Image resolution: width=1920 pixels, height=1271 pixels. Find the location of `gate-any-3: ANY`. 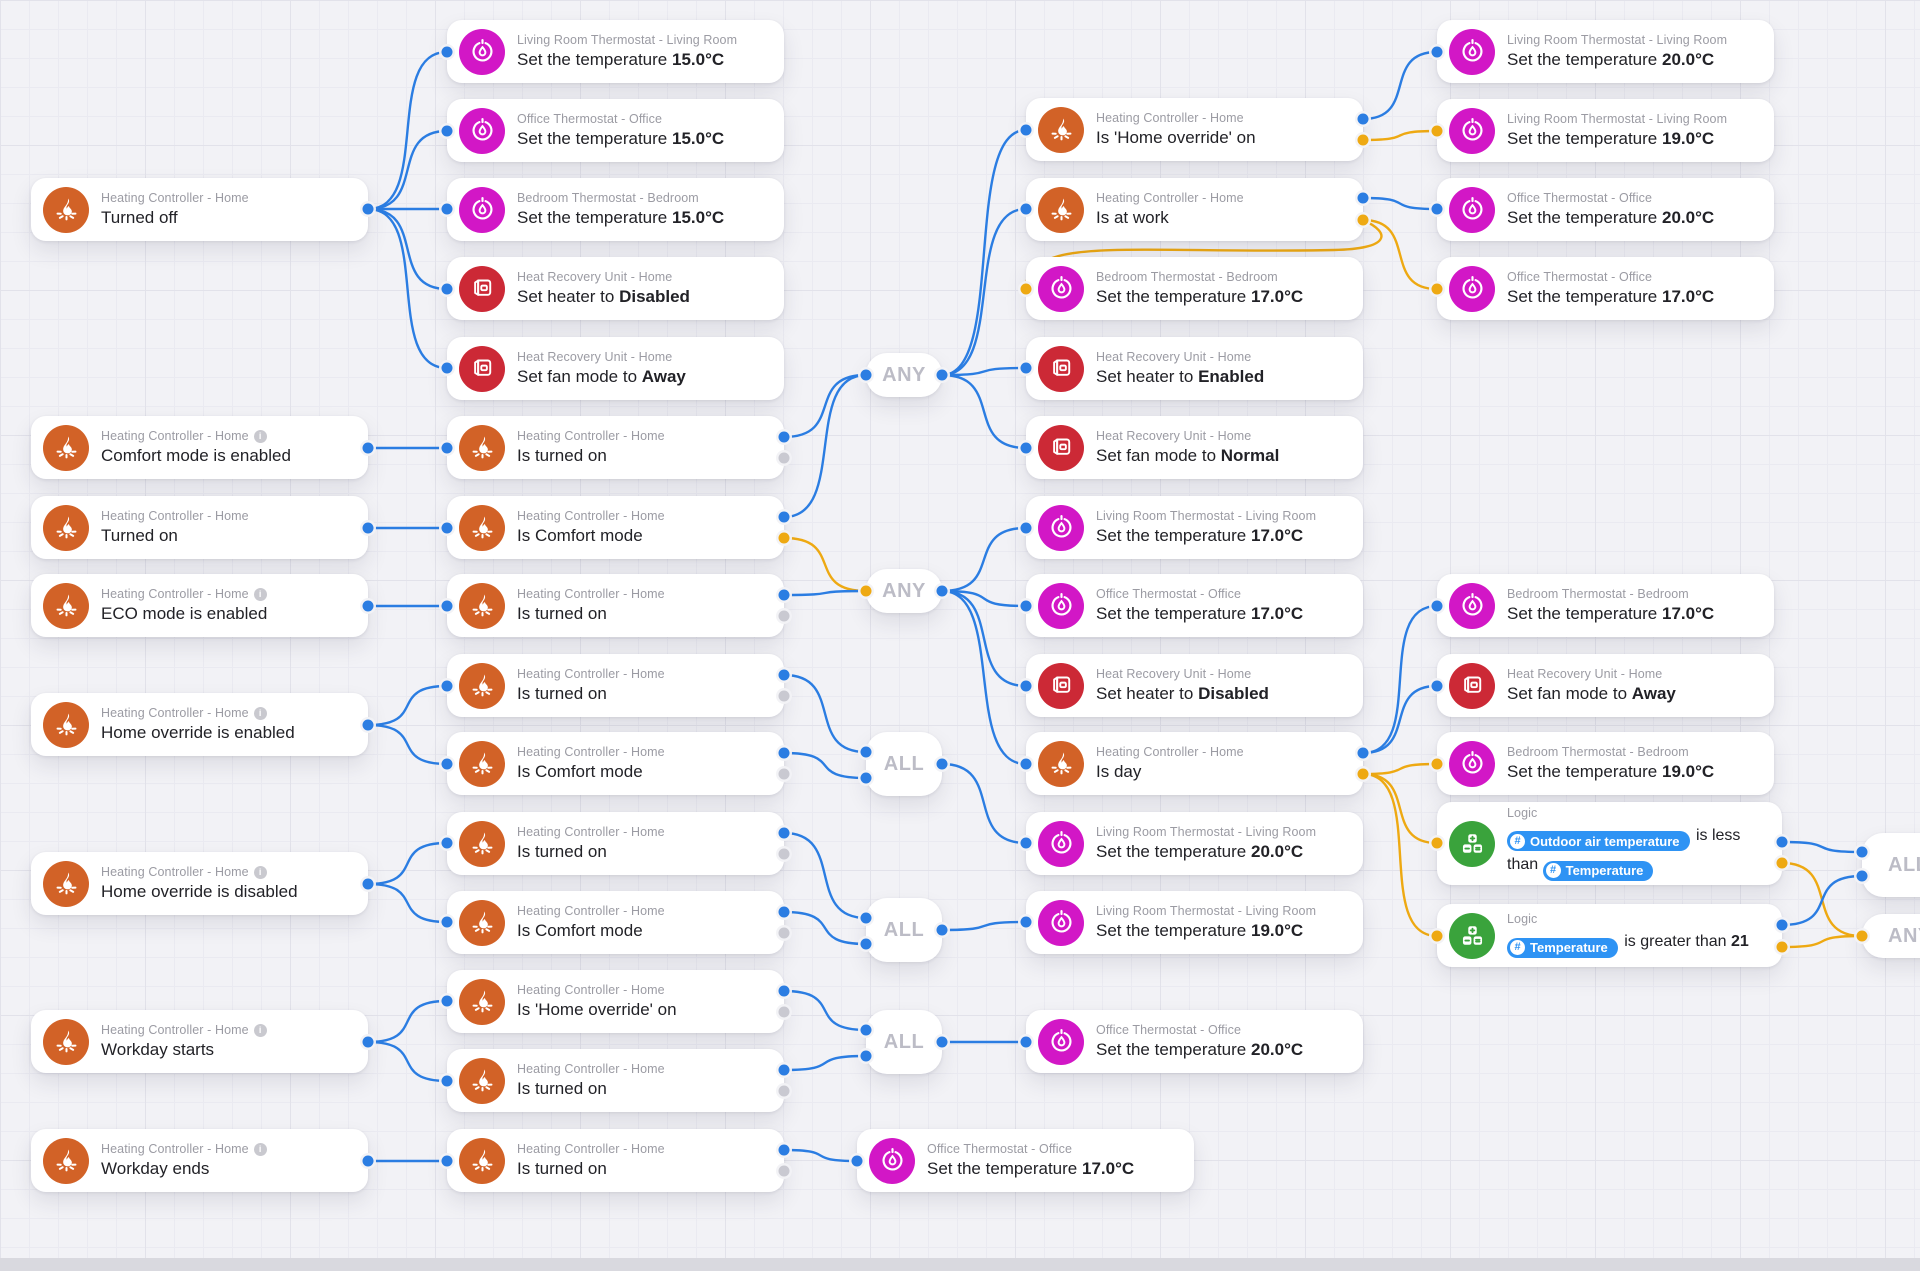

gate-any-3: ANY is located at coordinates (1891, 936).